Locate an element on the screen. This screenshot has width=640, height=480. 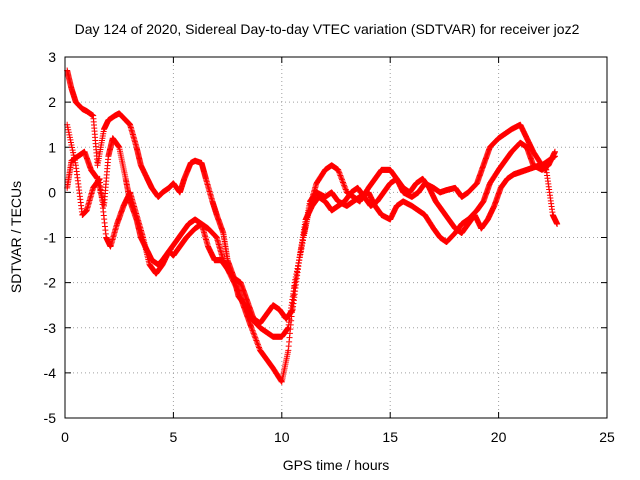
y-tick-label: 3 is located at coordinates (52, 57).